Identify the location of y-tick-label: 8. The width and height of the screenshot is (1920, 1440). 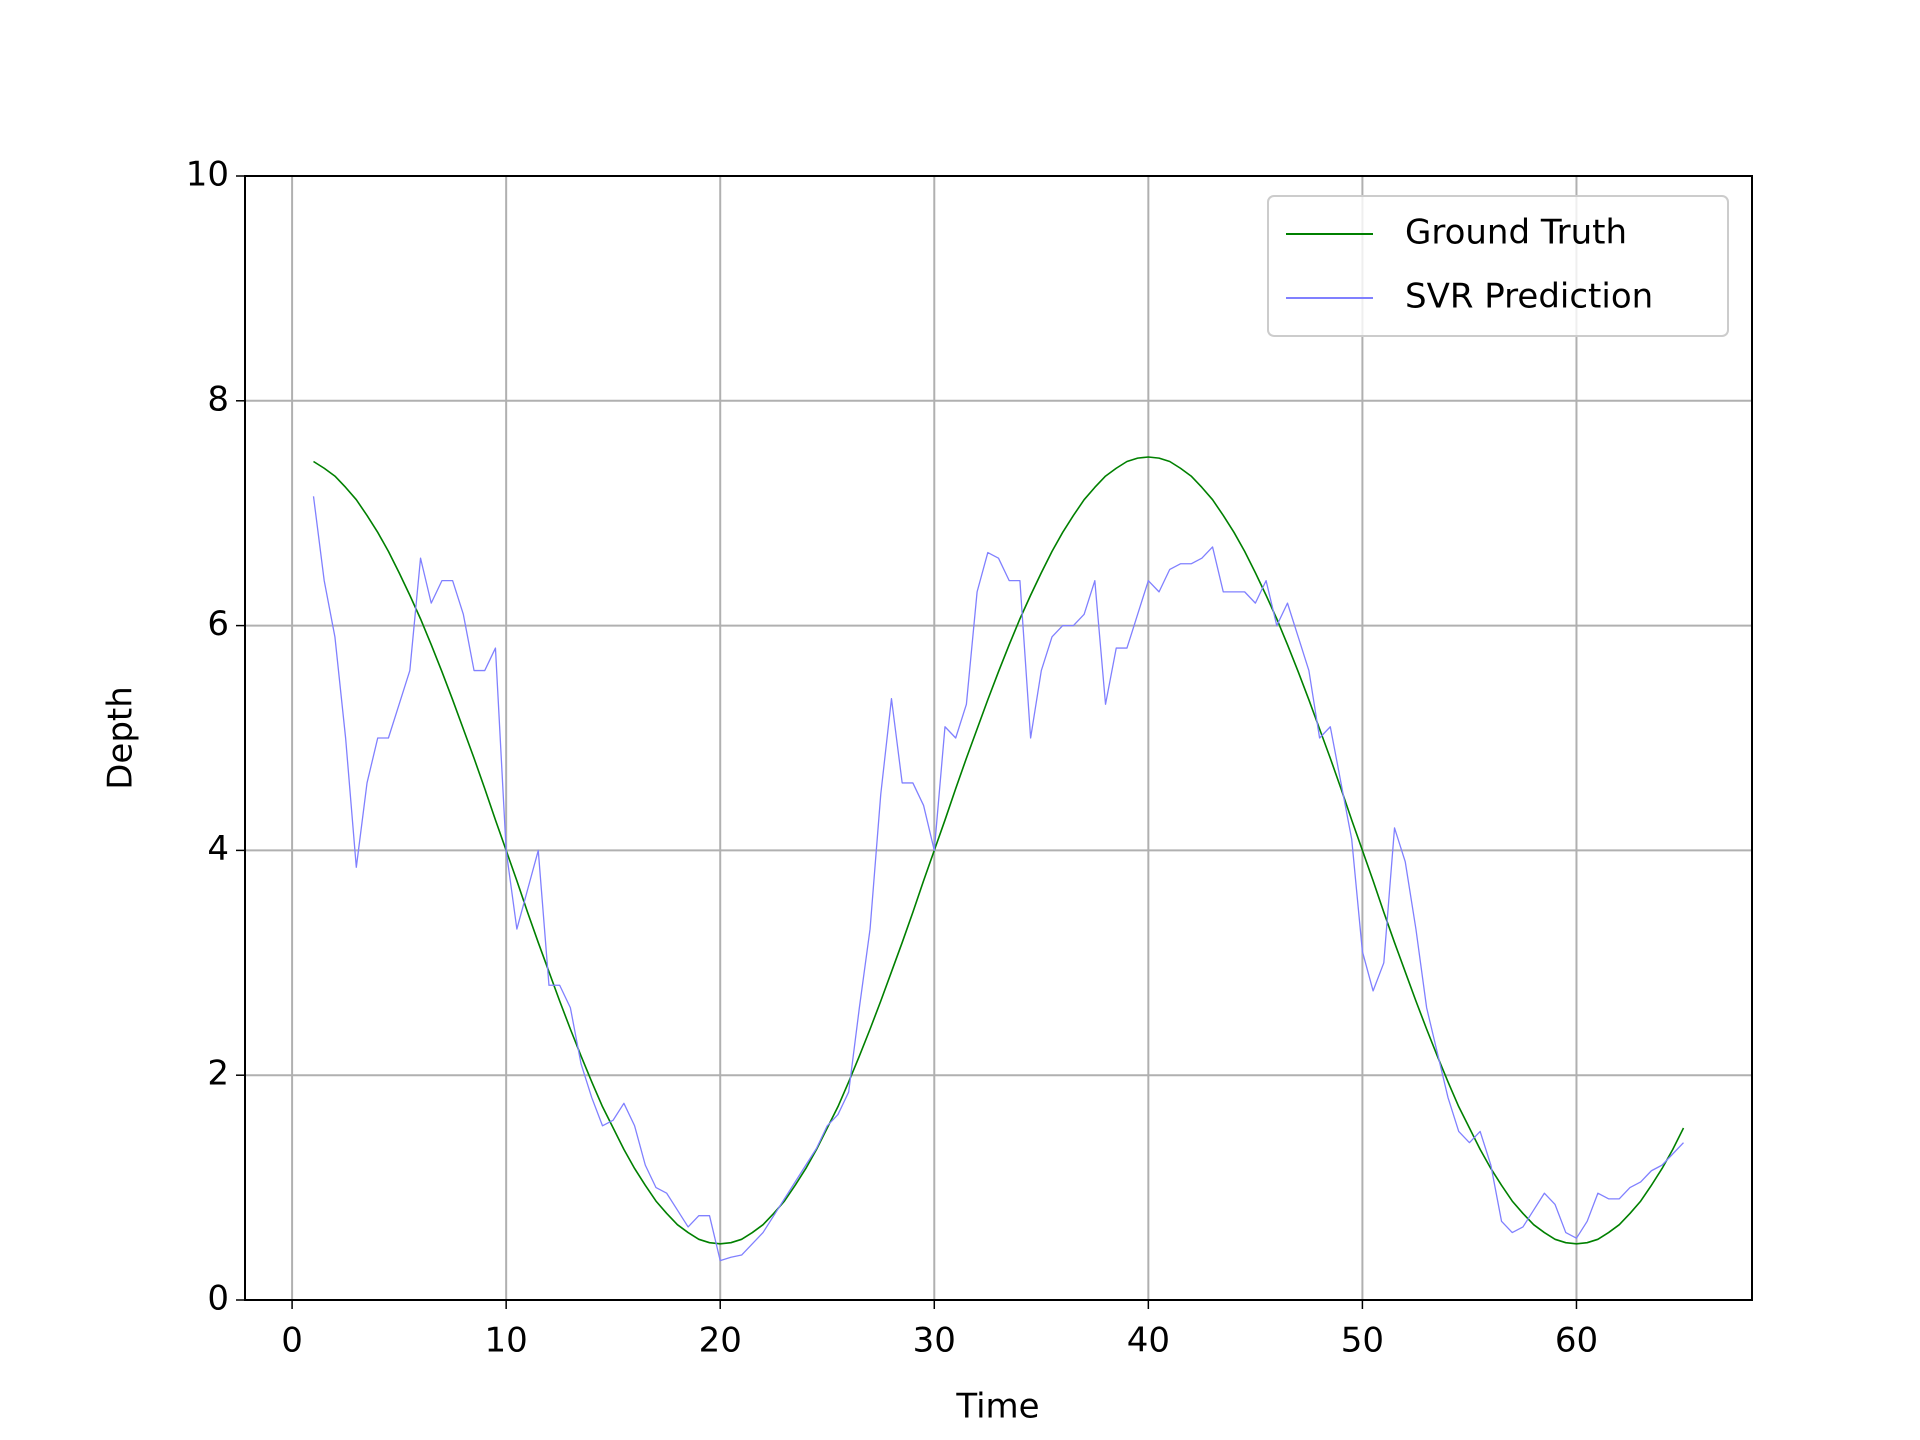
(218, 399).